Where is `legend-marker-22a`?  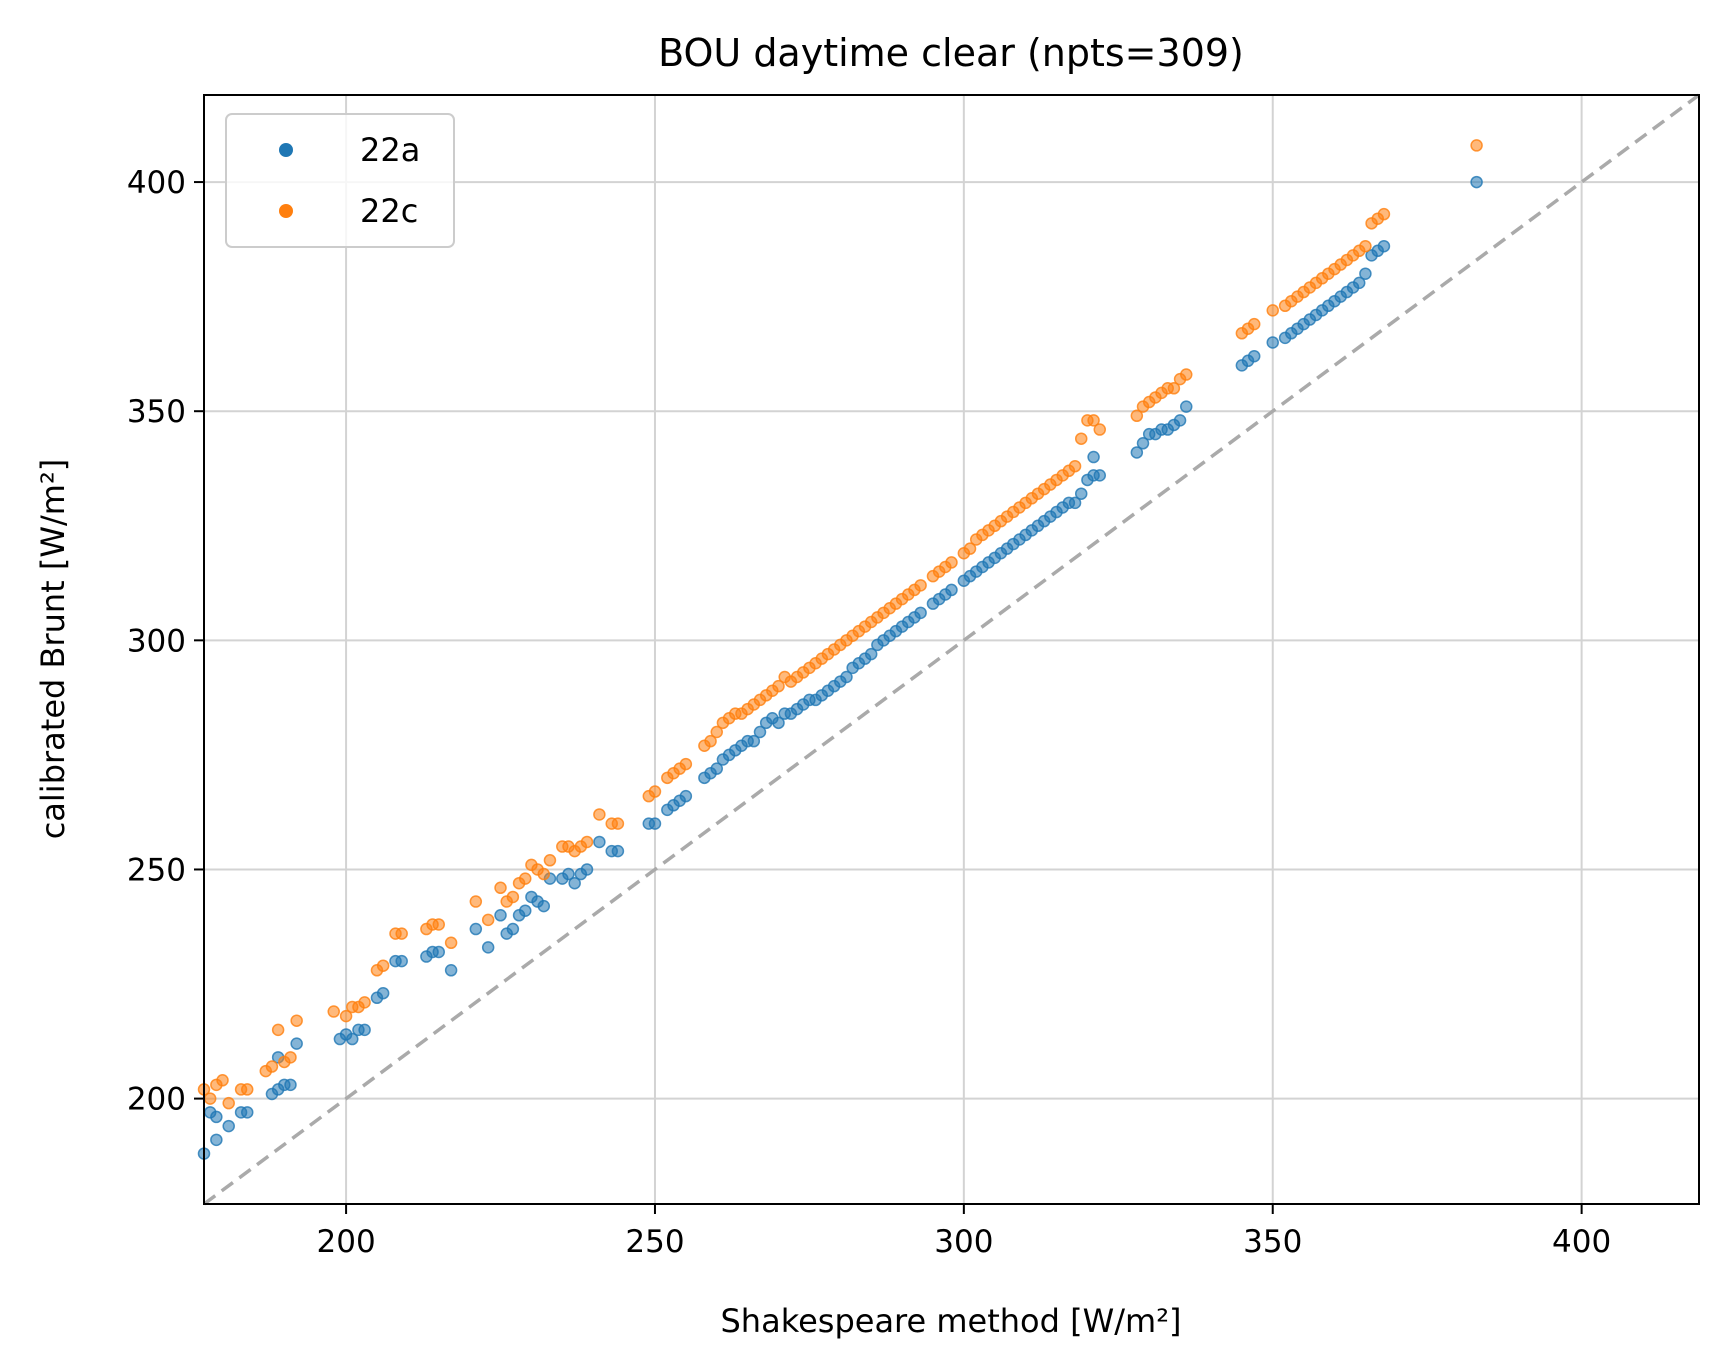
legend-marker-22a is located at coordinates (286, 150).